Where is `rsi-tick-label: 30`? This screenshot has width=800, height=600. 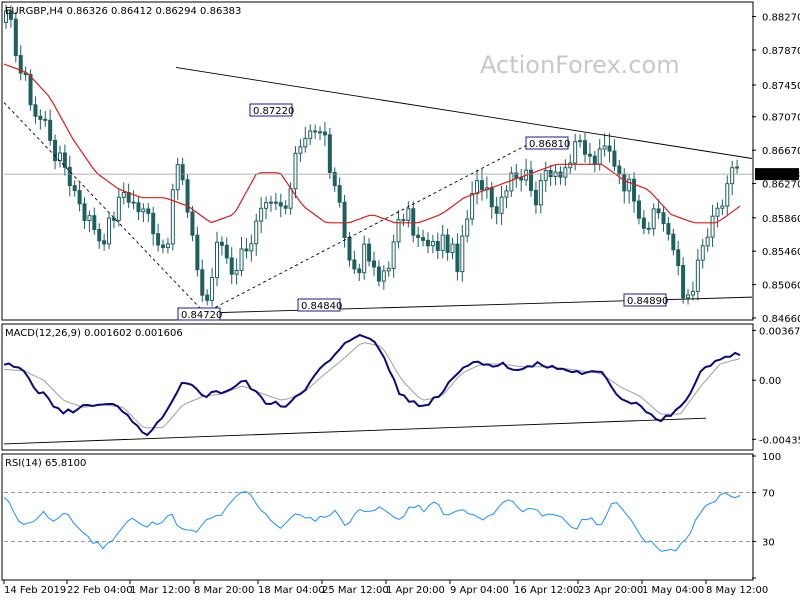 rsi-tick-label: 30 is located at coordinates (768, 542).